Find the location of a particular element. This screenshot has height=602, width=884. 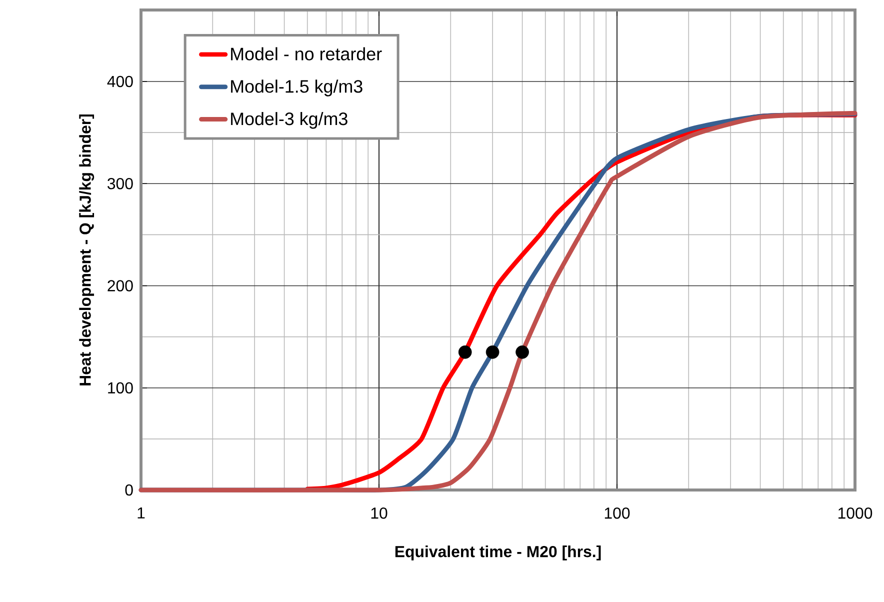

legend-label: Model-1.5 kg/m3 is located at coordinates (296, 88).